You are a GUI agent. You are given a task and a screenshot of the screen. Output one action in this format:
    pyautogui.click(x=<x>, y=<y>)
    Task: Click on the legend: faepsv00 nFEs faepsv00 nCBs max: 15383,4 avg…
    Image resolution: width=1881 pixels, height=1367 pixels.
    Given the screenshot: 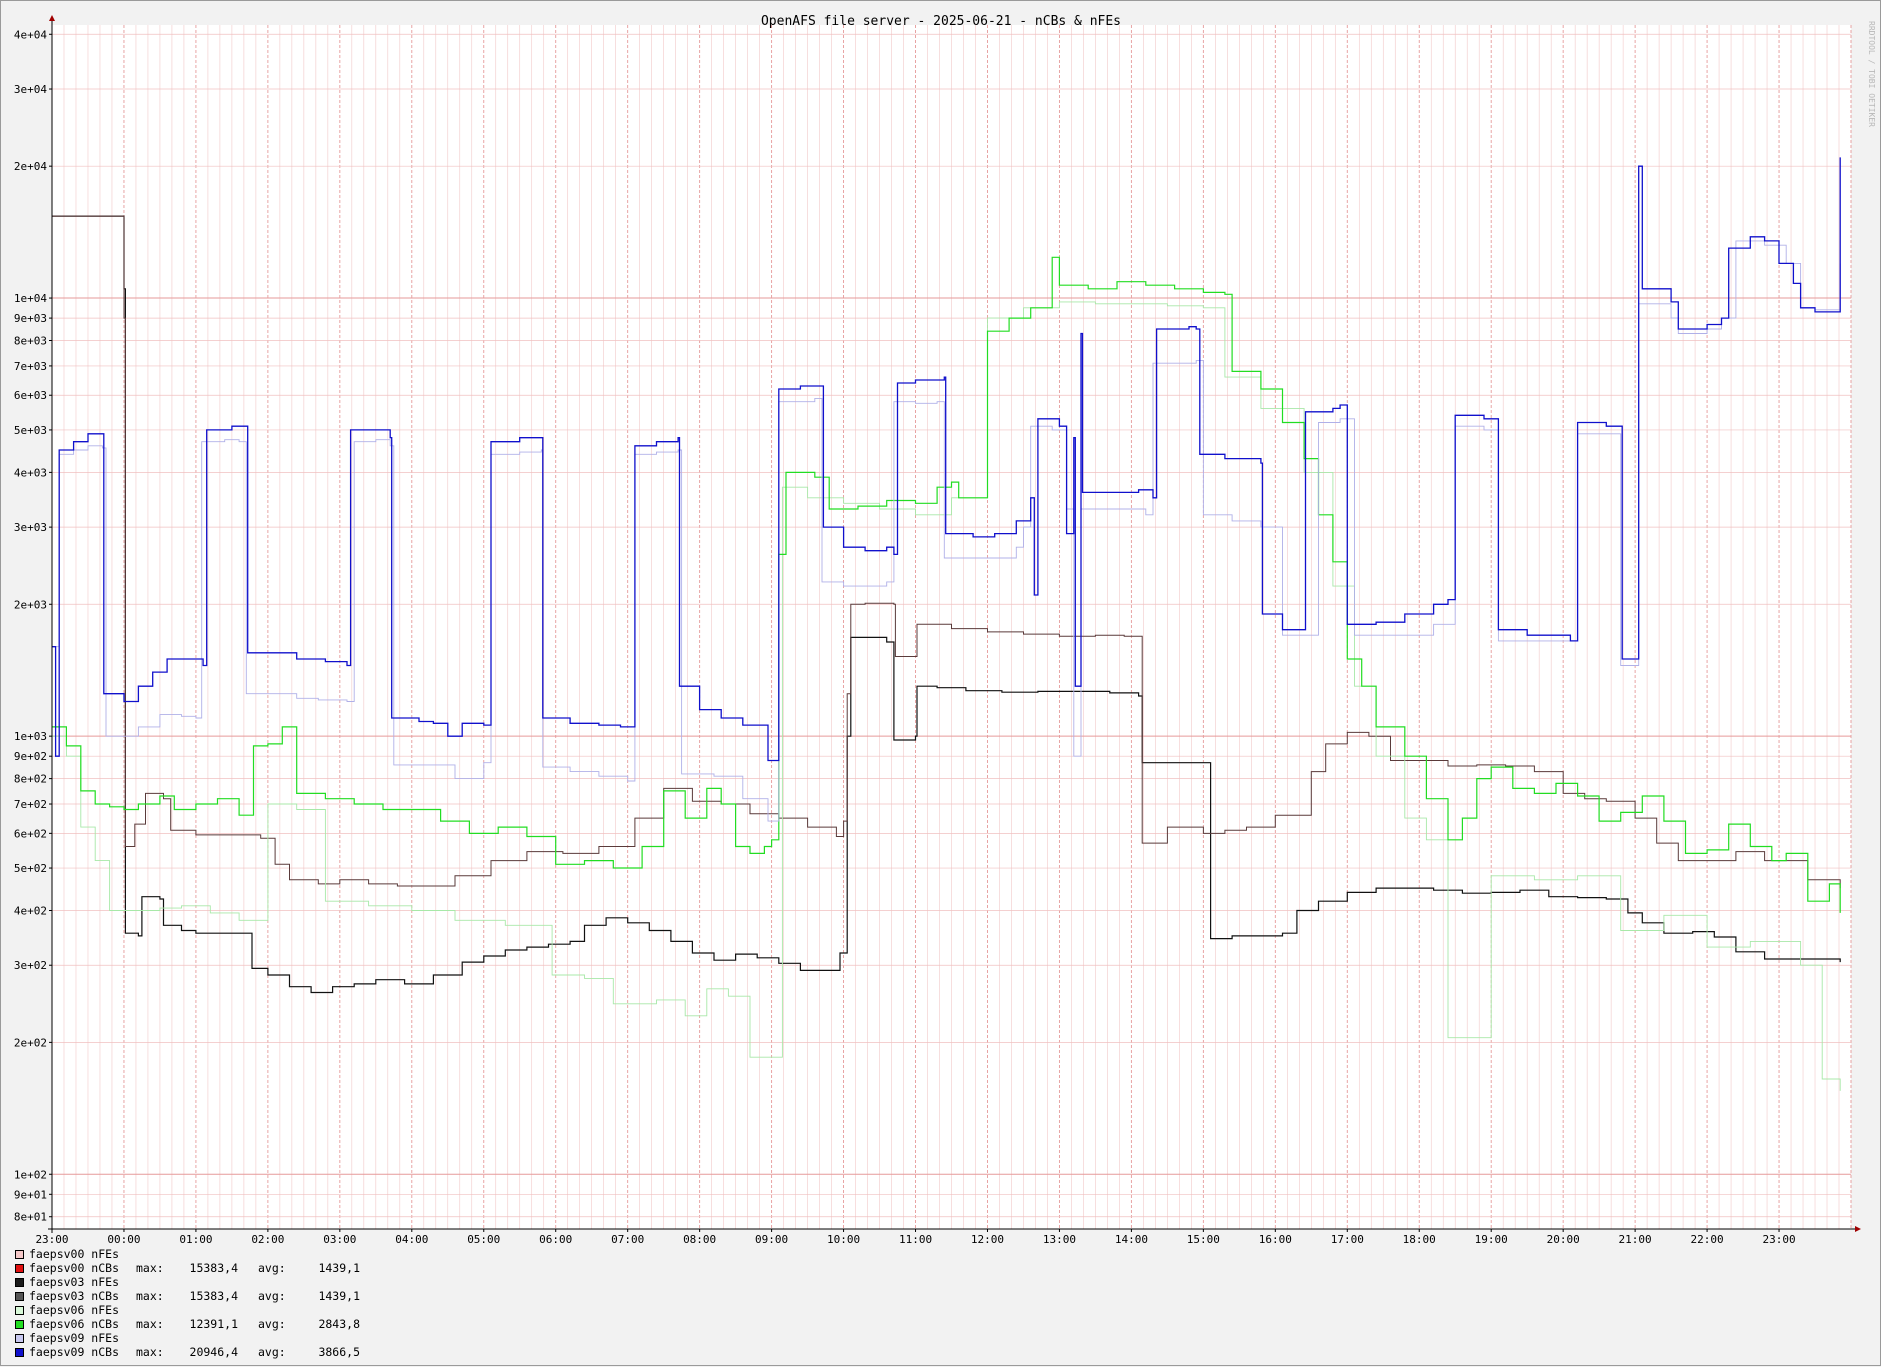 What is the action you would take?
    pyautogui.click(x=197, y=1303)
    